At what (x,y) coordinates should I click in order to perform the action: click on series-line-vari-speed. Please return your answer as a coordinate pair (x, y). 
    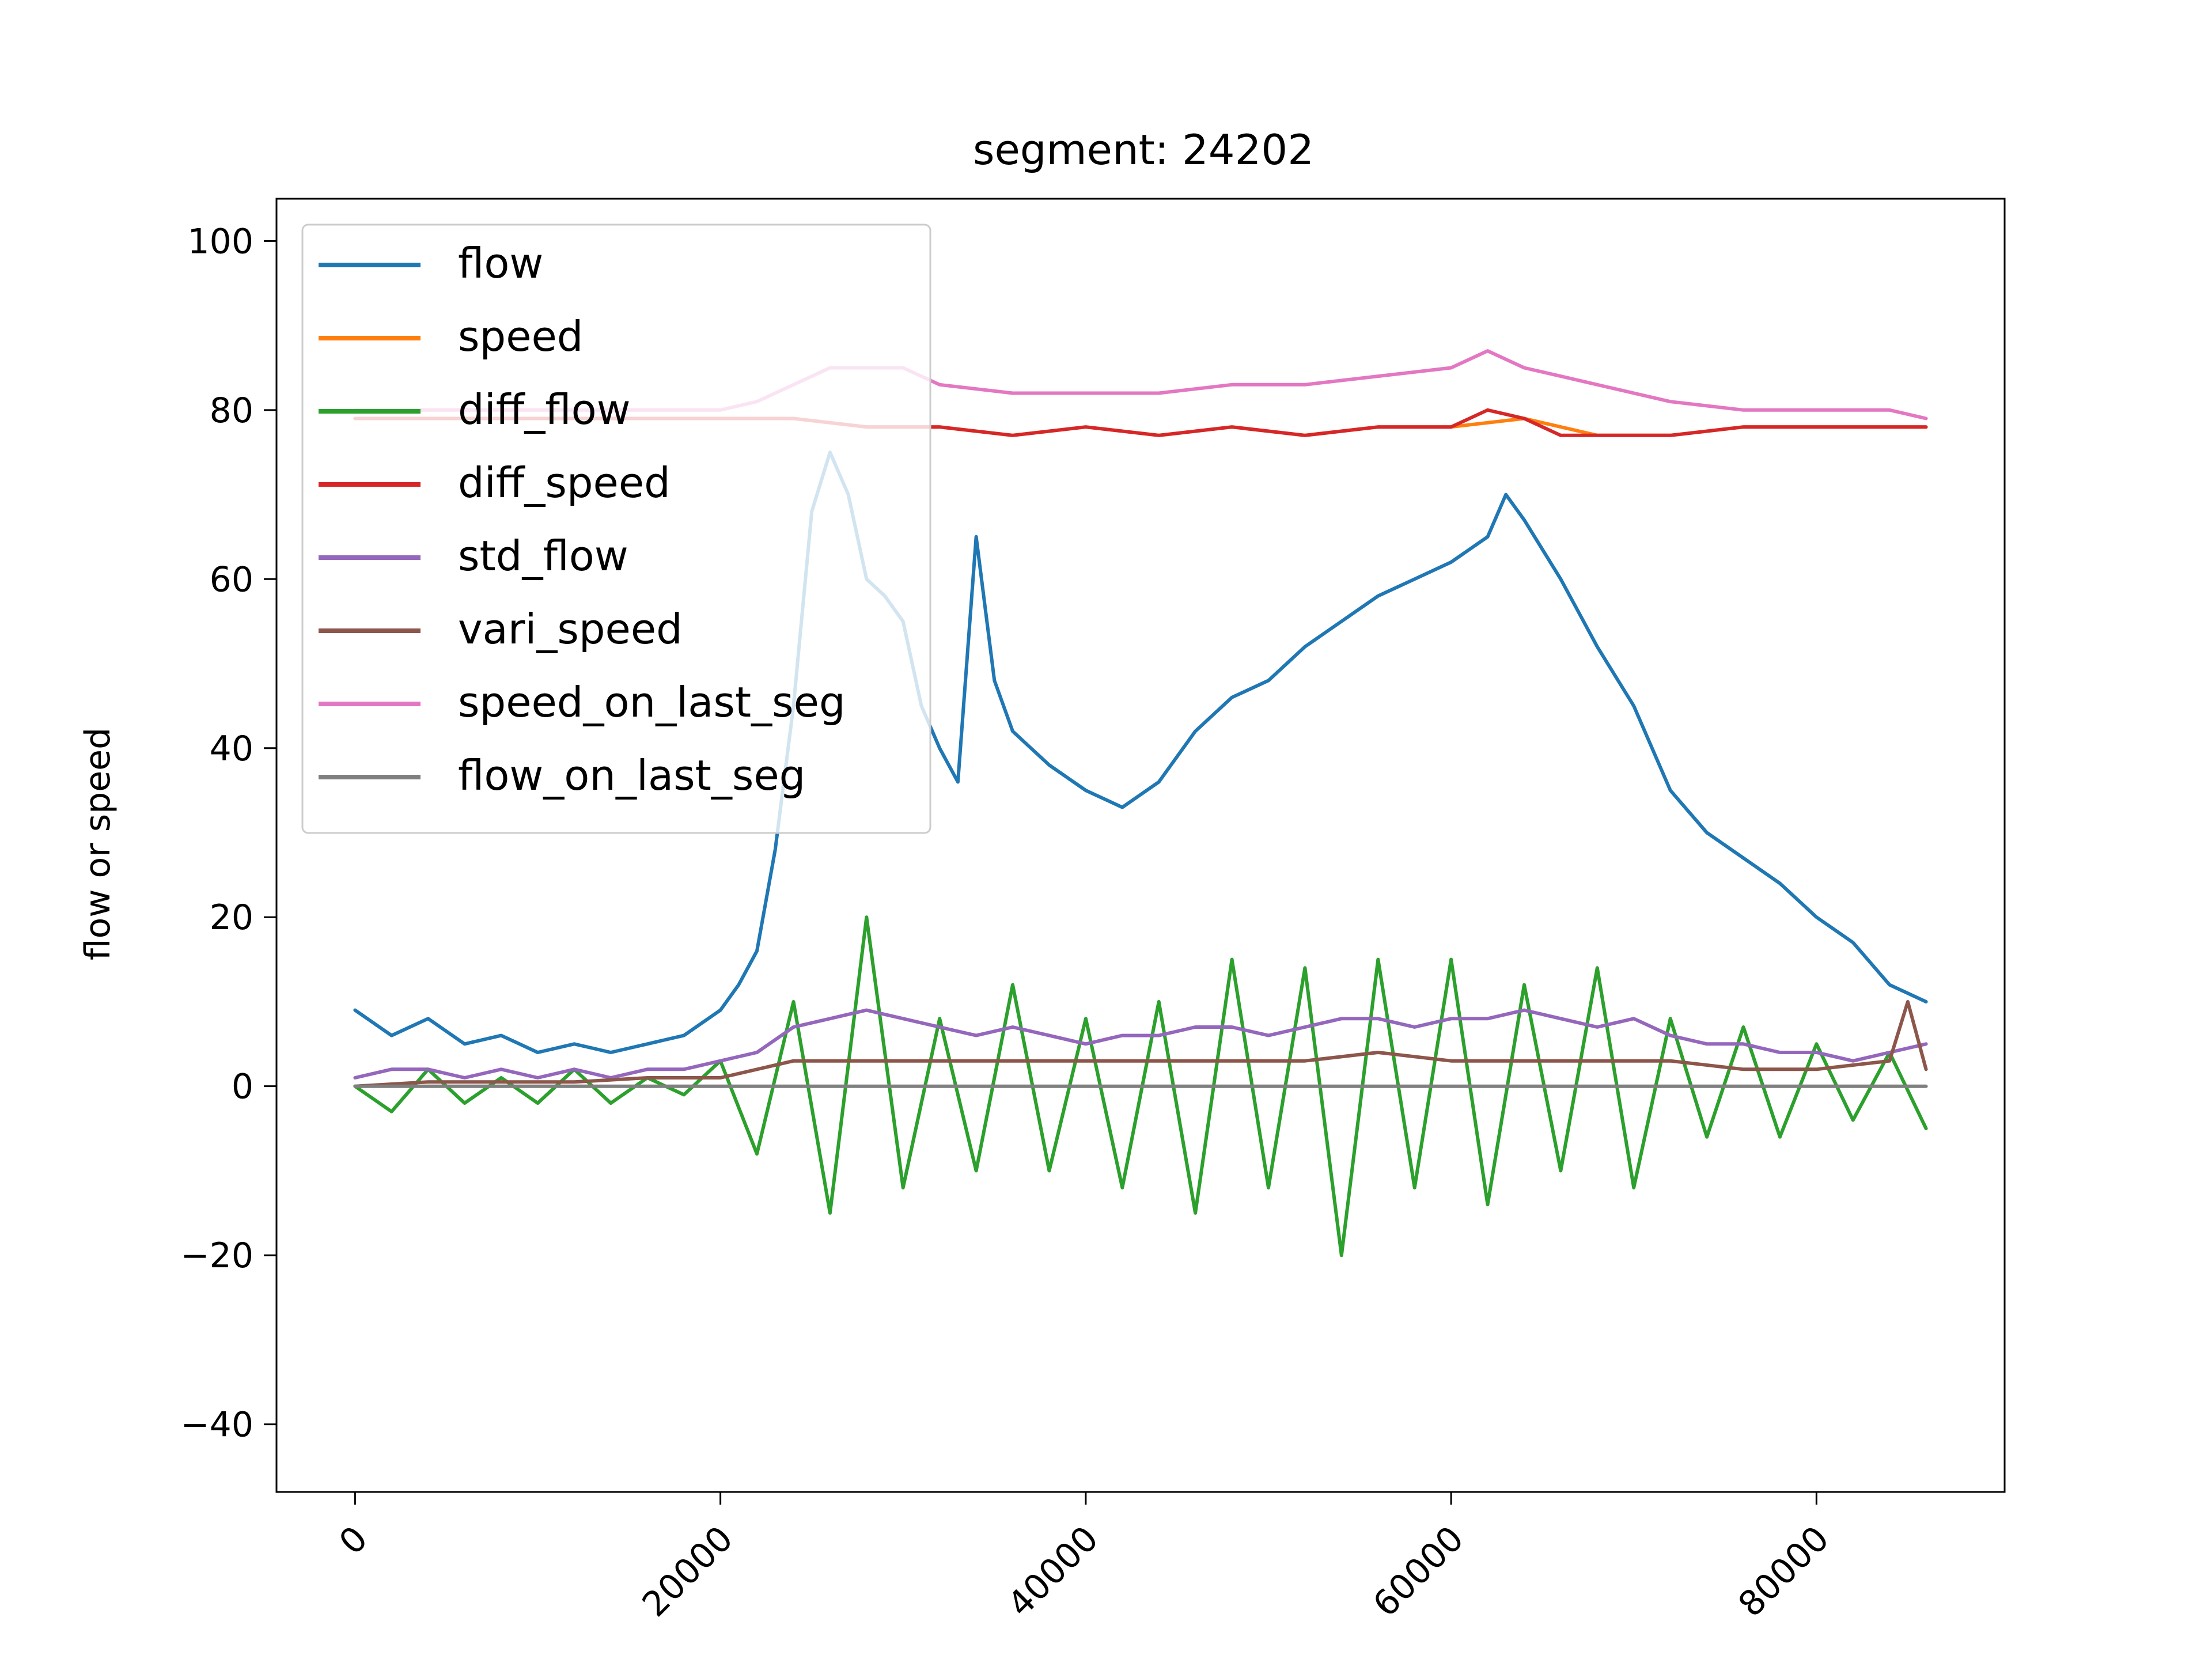
    Looking at the image, I should click on (1140, 1044).